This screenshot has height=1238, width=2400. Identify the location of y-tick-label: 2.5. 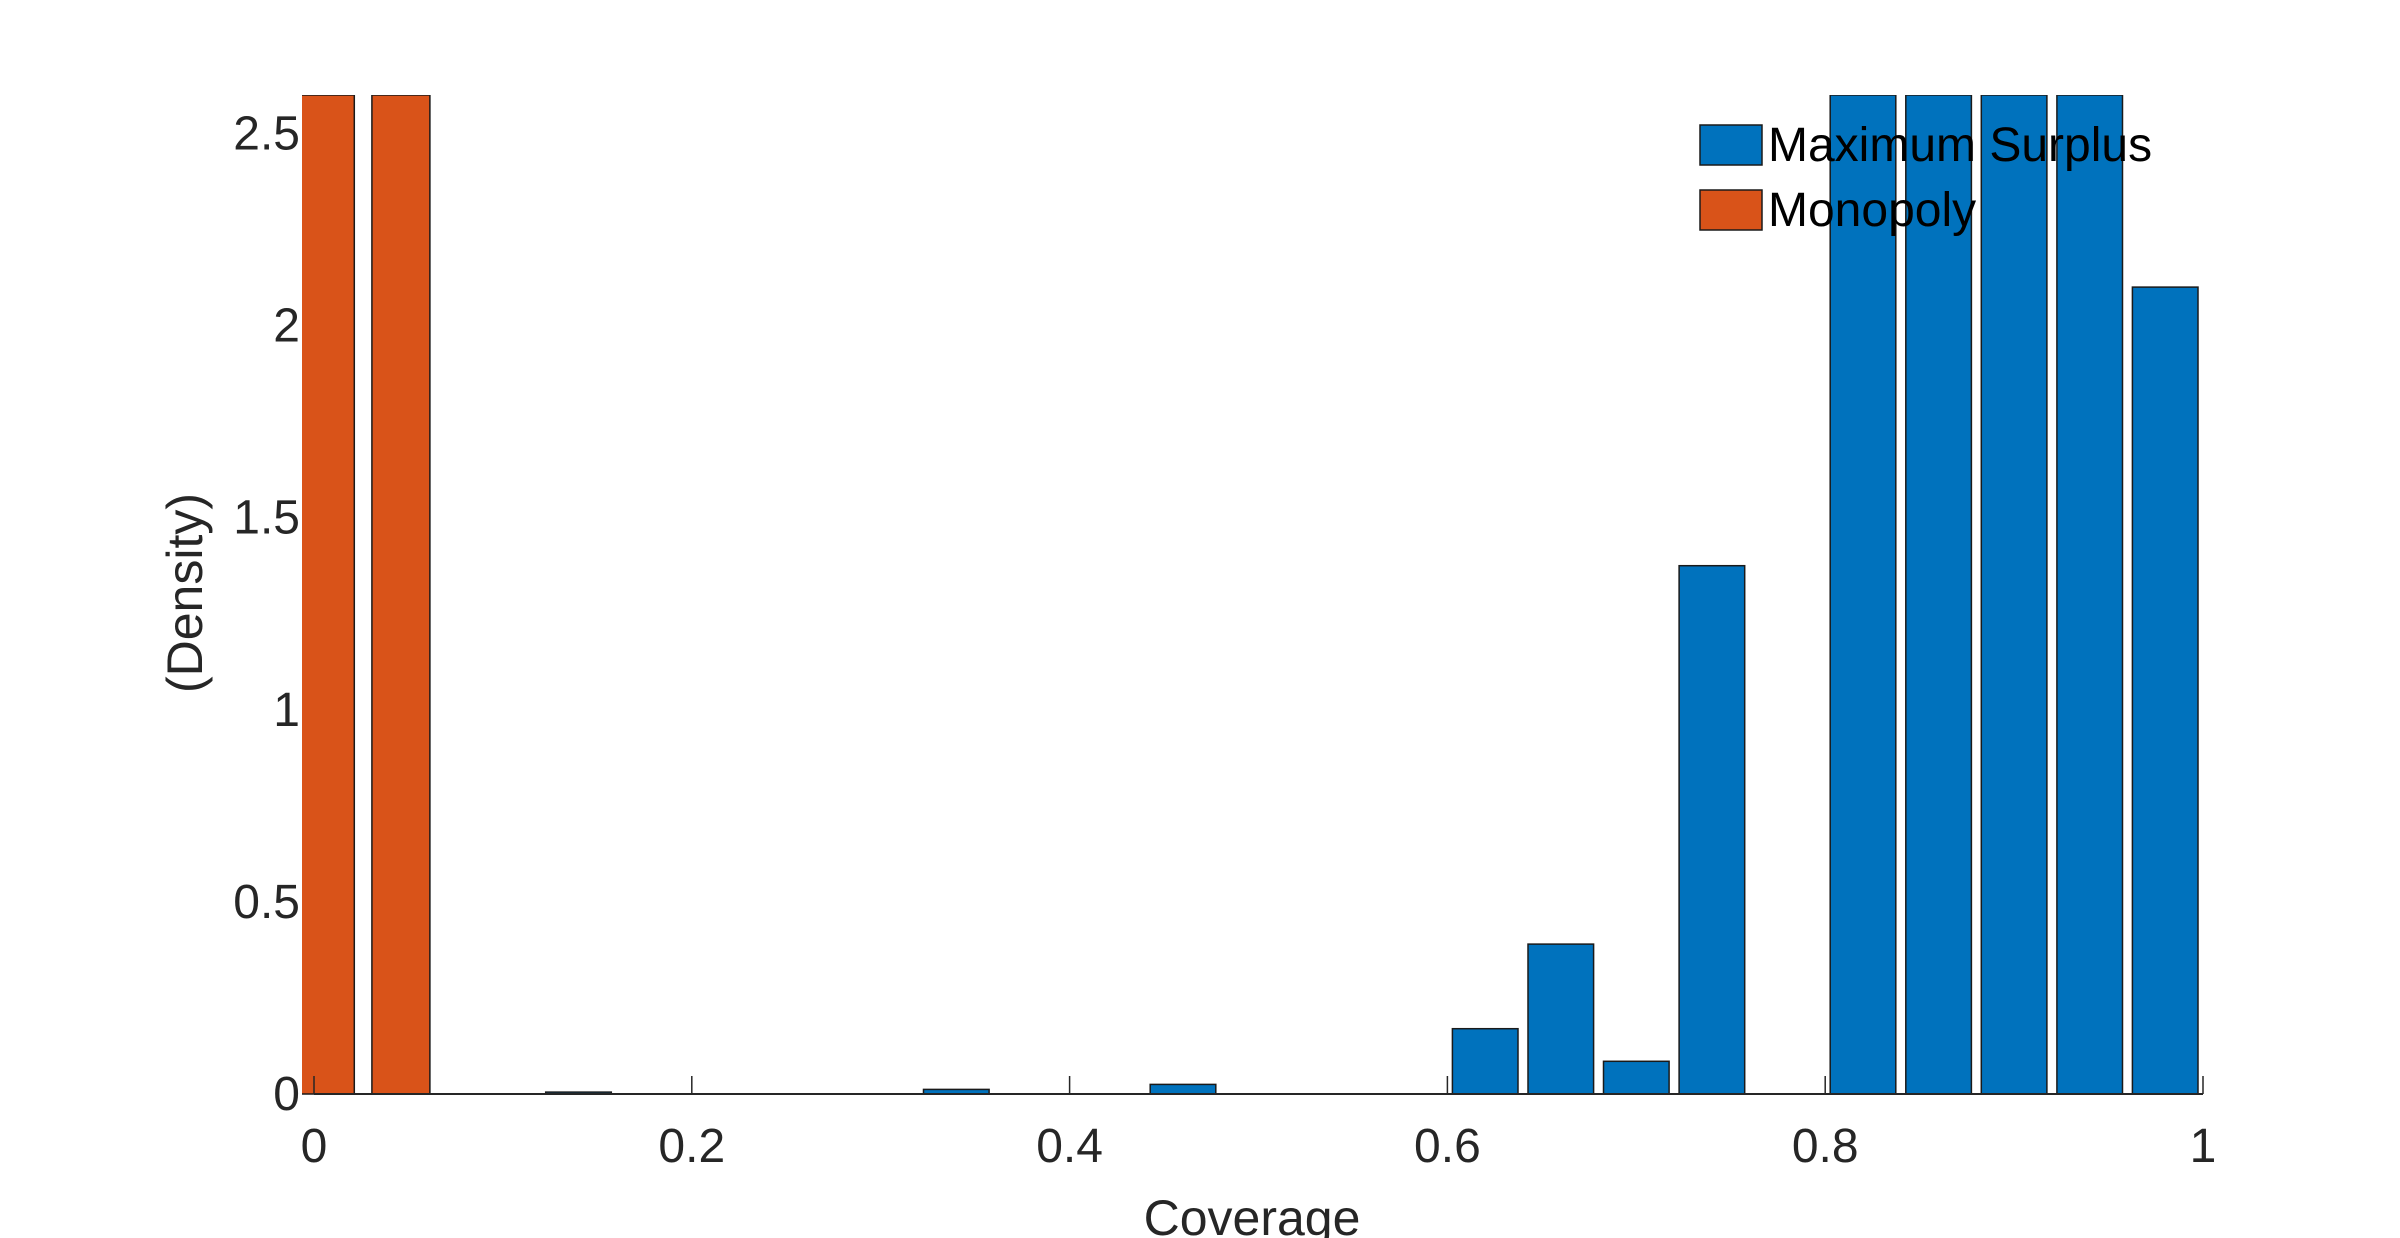
(266, 133).